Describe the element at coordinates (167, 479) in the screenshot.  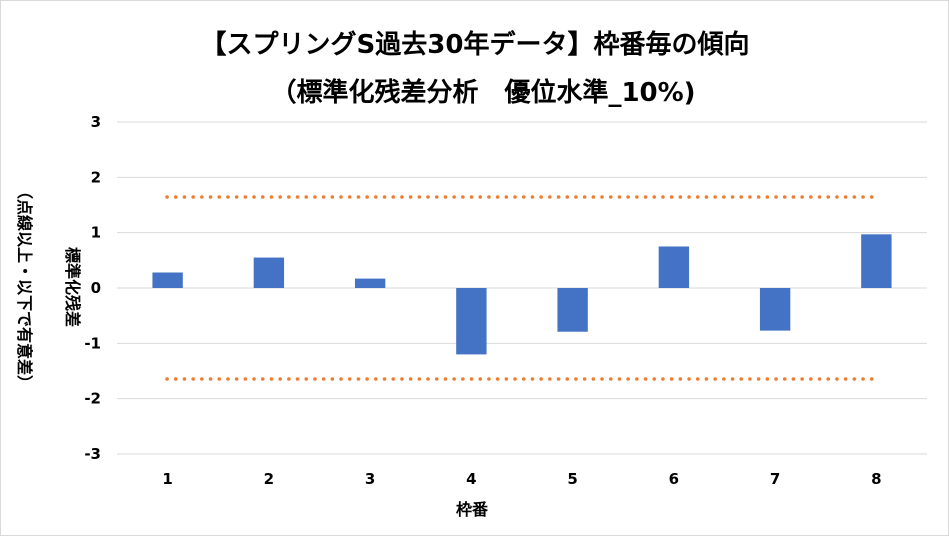
I see `x-tick-label: 1` at that location.